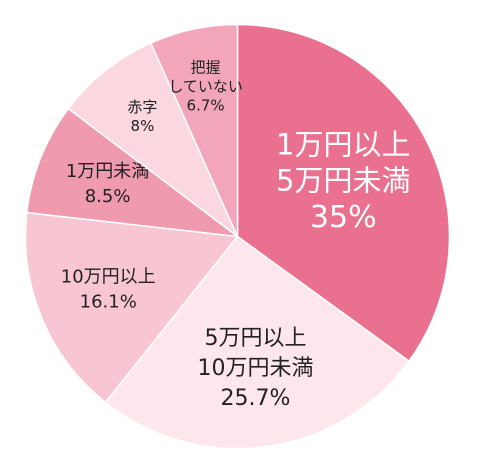 The height and width of the screenshot is (466, 485). Describe the element at coordinates (108, 196) in the screenshot. I see `pie-slice-value-3: 8.5%` at that location.